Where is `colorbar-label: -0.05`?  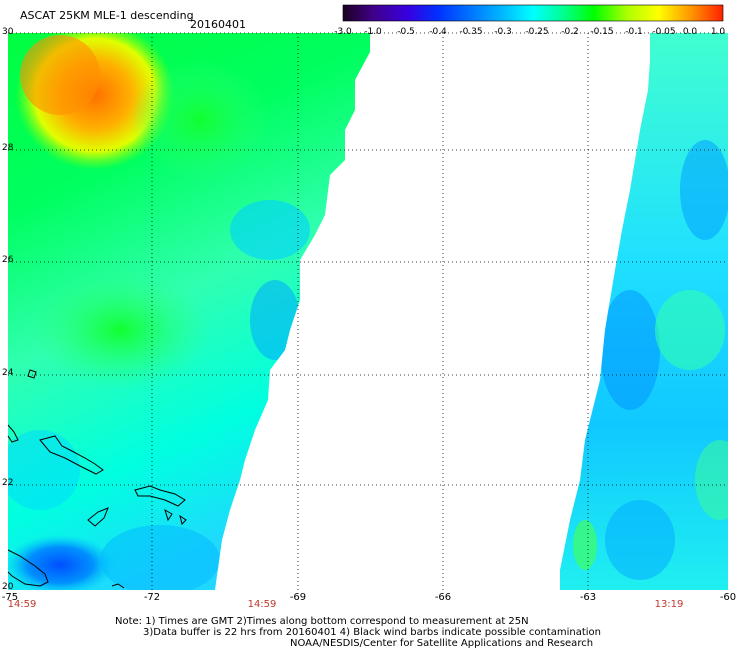
colorbar-label: -0.05 is located at coordinates (664, 32).